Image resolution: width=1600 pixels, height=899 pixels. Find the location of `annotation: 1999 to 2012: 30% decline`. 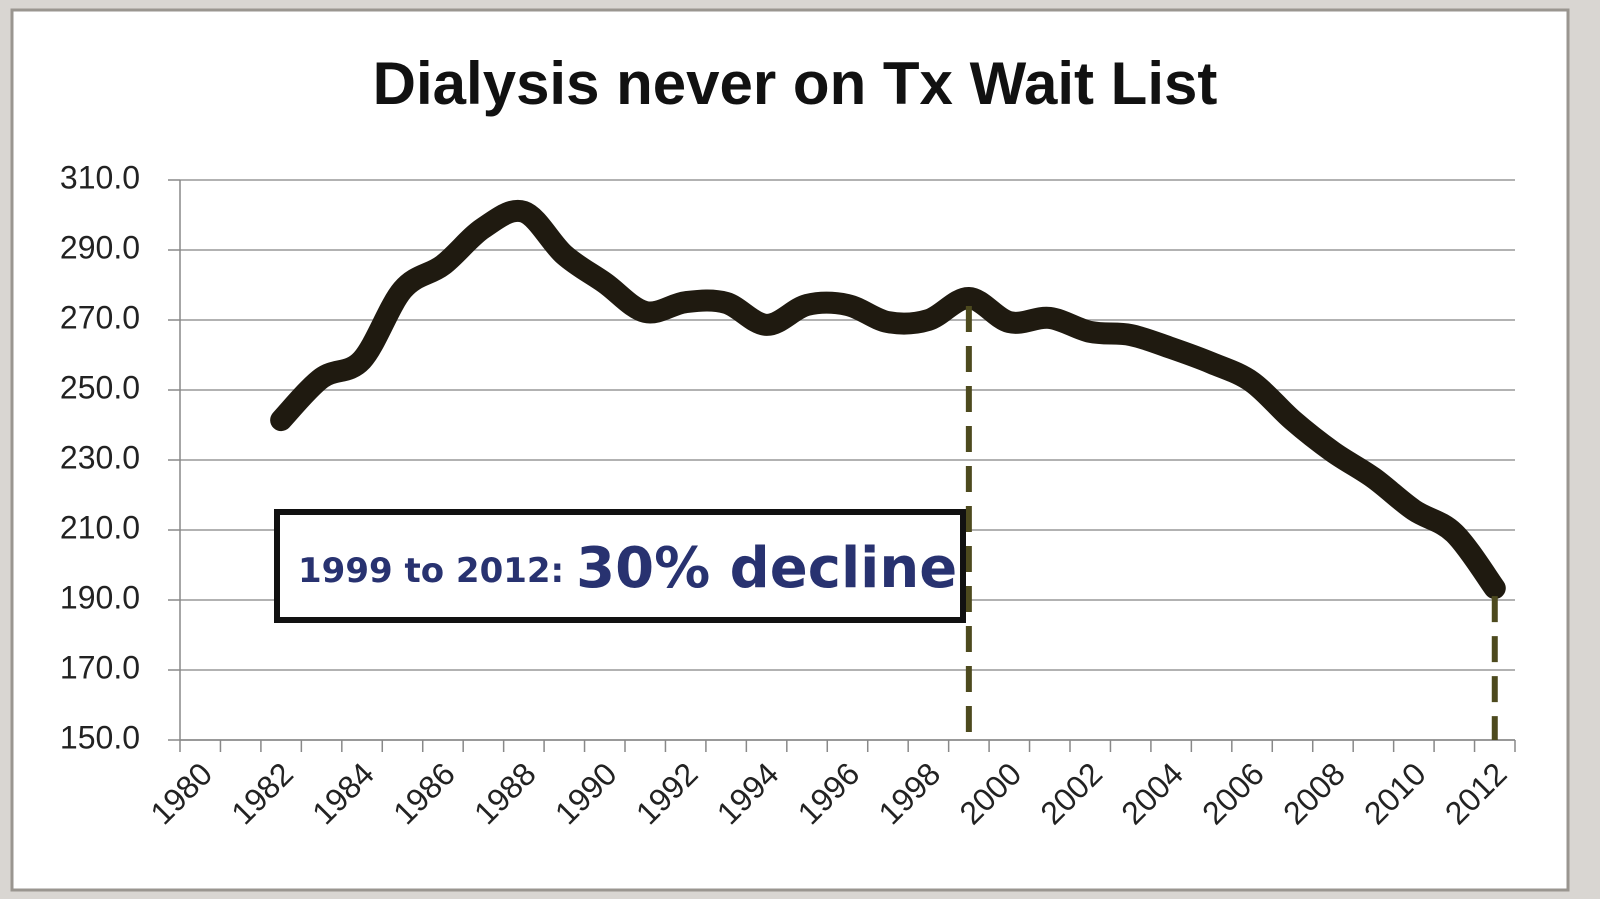

annotation: 1999 to 2012: 30% decline is located at coordinates (627, 568).